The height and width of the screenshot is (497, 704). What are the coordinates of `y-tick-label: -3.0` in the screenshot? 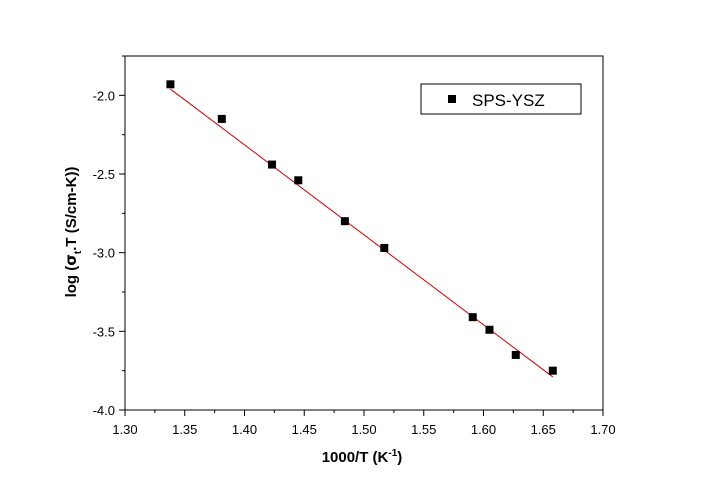 It's located at (104, 253).